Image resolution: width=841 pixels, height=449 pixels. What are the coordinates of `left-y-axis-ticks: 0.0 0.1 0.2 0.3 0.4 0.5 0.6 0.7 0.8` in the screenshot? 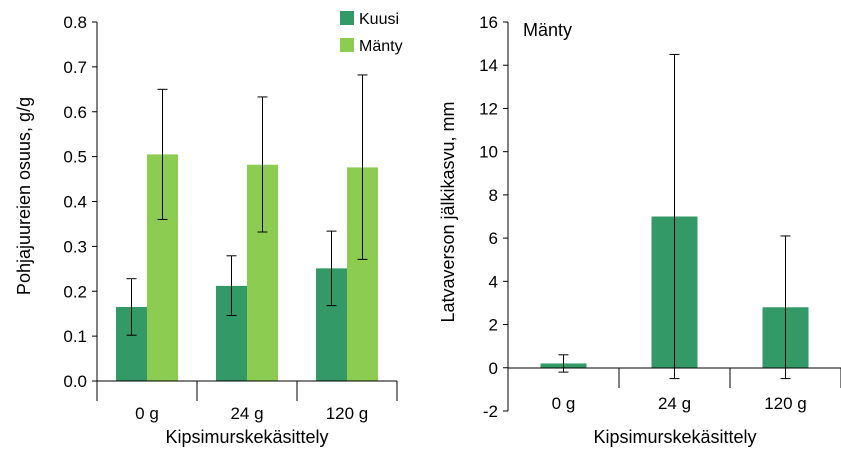 It's located at (80, 202).